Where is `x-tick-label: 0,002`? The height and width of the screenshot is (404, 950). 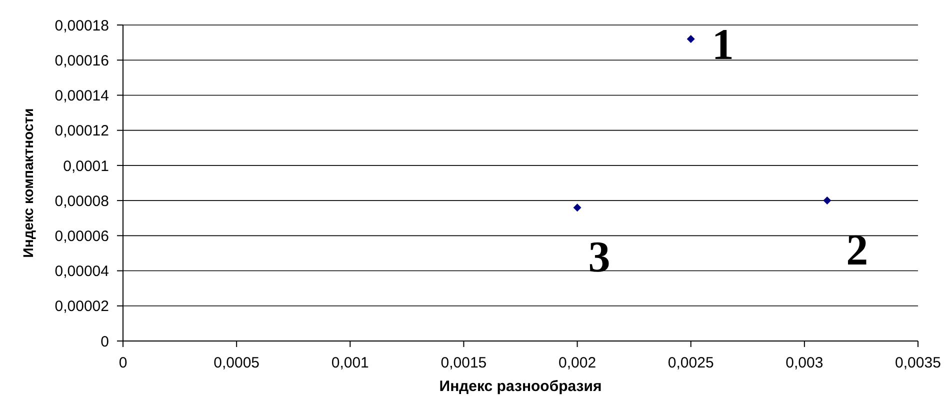 x-tick-label: 0,002 is located at coordinates (577, 363).